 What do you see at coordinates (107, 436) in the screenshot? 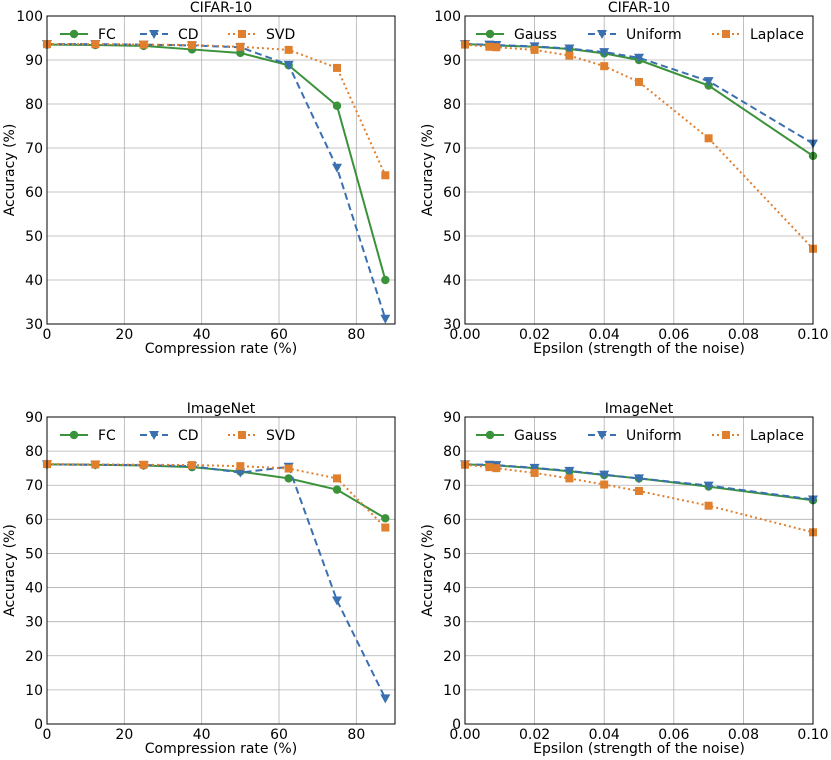
I see `legend-label: FC` at bounding box center [107, 436].